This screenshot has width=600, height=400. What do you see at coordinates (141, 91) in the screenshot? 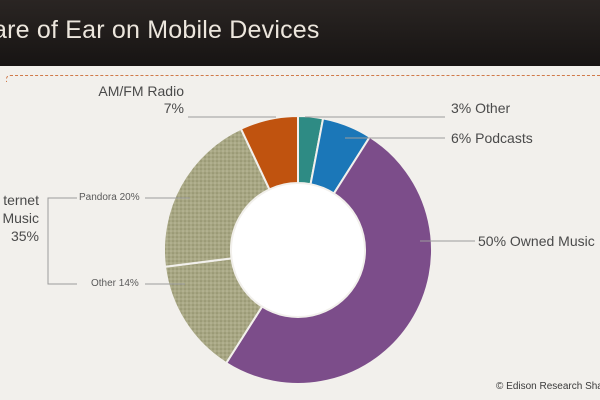
I see `amfm-label: AM/FM Radio` at bounding box center [141, 91].